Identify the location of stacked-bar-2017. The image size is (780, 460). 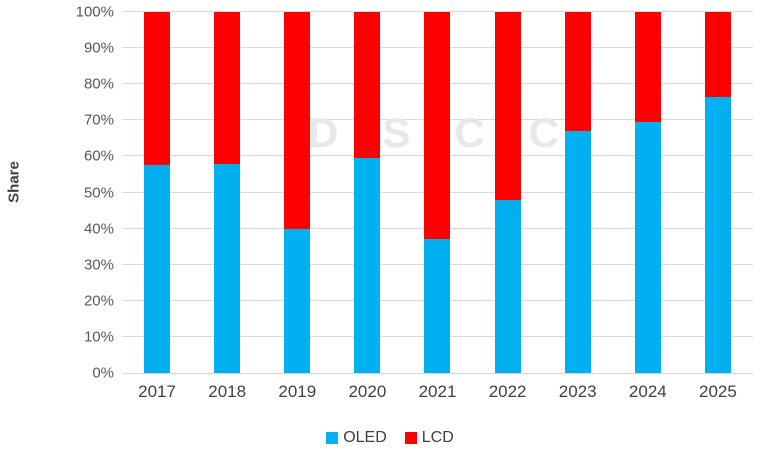
(157, 192).